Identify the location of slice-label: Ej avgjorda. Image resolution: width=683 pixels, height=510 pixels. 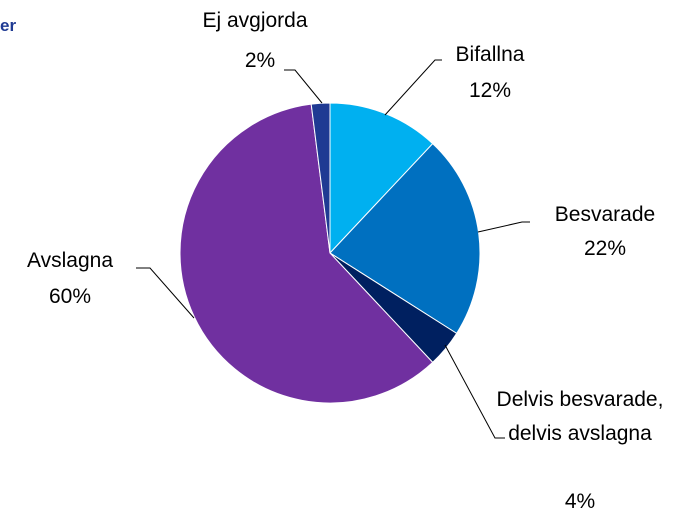
(255, 20).